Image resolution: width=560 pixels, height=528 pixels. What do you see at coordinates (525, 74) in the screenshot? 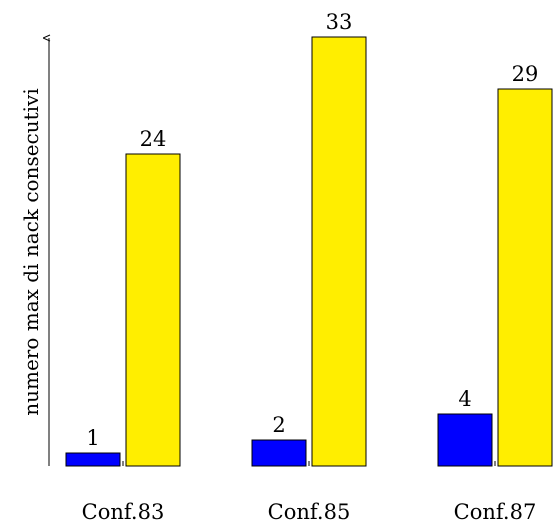
I see `data-label: 29` at bounding box center [525, 74].